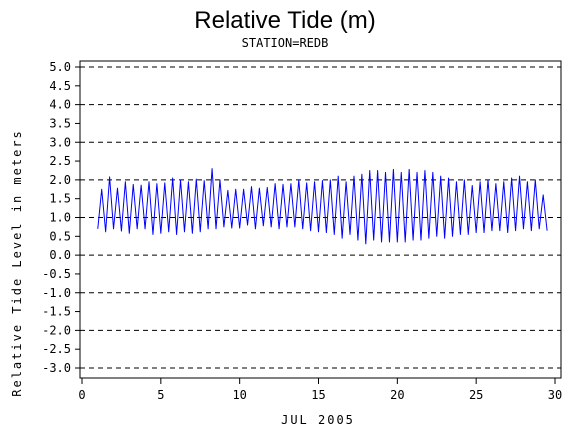 The height and width of the screenshot is (430, 570). What do you see at coordinates (318, 395) in the screenshot?
I see `x-tick-label: 15` at bounding box center [318, 395].